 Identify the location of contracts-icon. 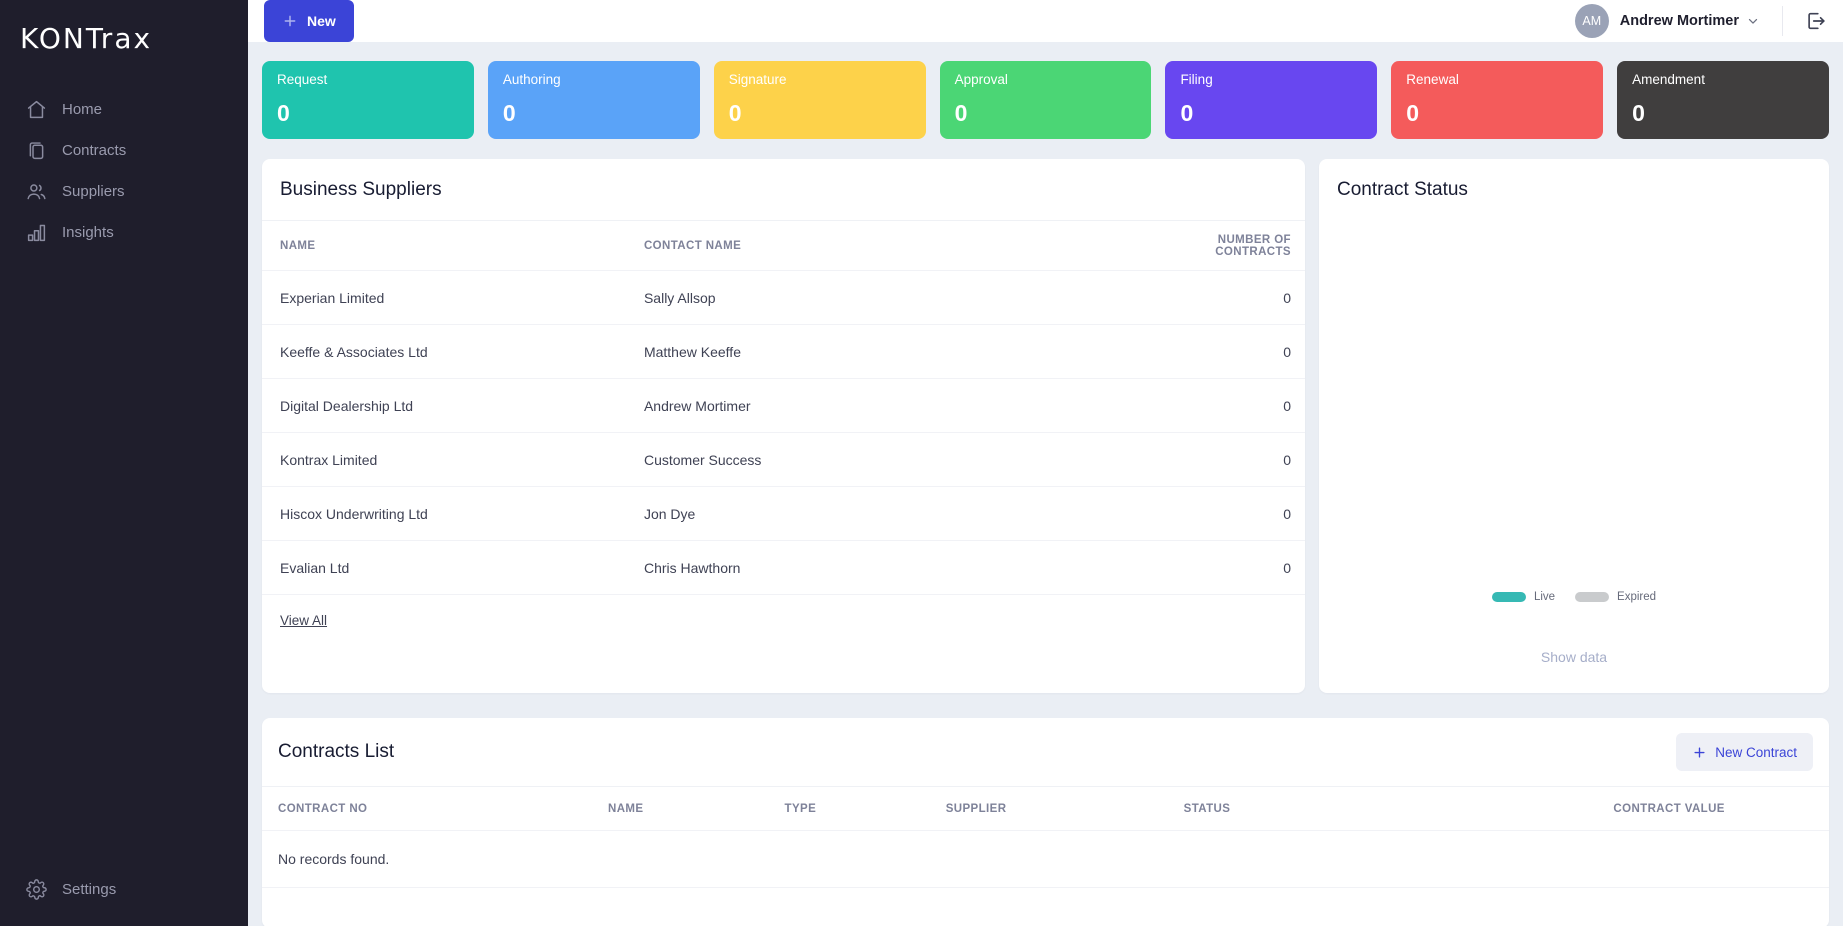
(36, 150).